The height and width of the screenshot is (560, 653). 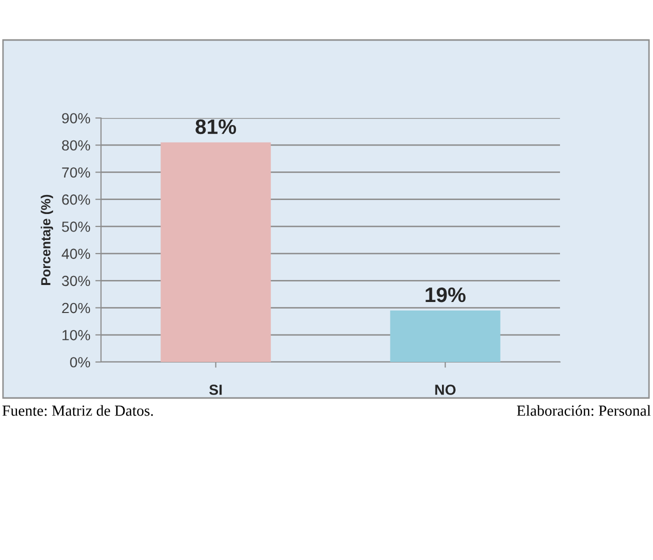 I want to click on y-tick-label: 50%, so click(x=76, y=227).